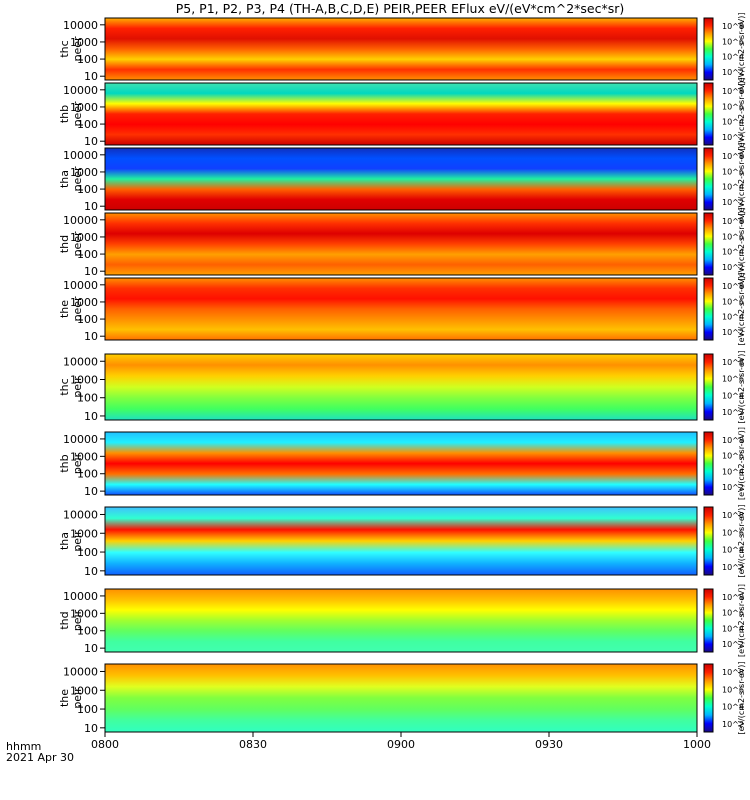 The height and width of the screenshot is (800, 750). I want to click on panel-label: thdpeer, so click(71, 244).